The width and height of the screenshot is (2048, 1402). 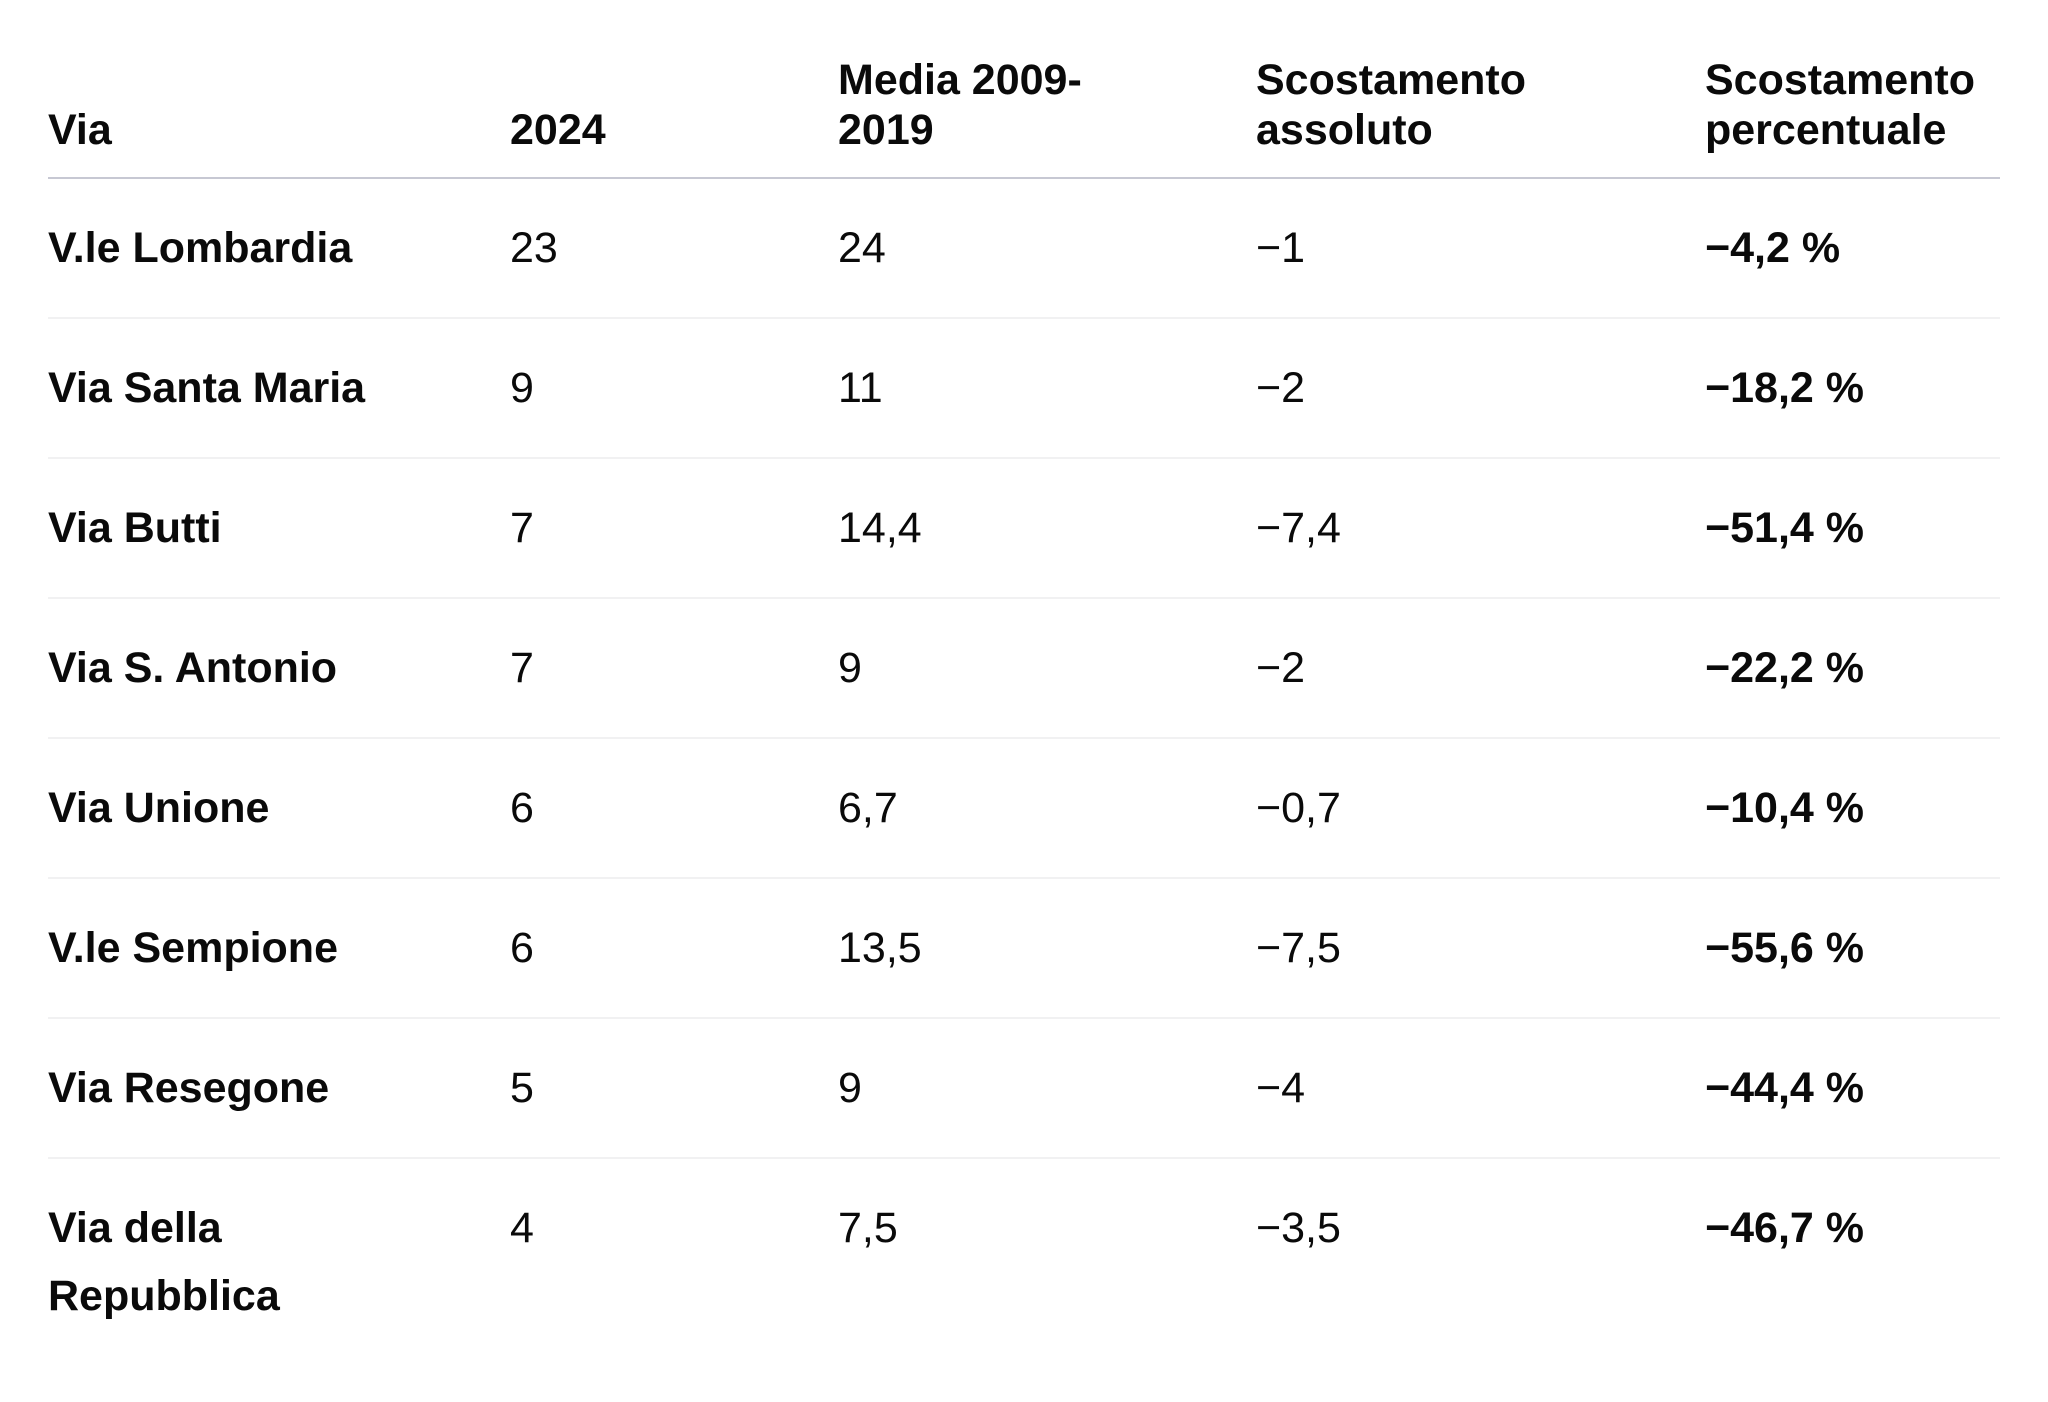 What do you see at coordinates (674, 1088) in the screenshot?
I see `cell-2024: 5` at bounding box center [674, 1088].